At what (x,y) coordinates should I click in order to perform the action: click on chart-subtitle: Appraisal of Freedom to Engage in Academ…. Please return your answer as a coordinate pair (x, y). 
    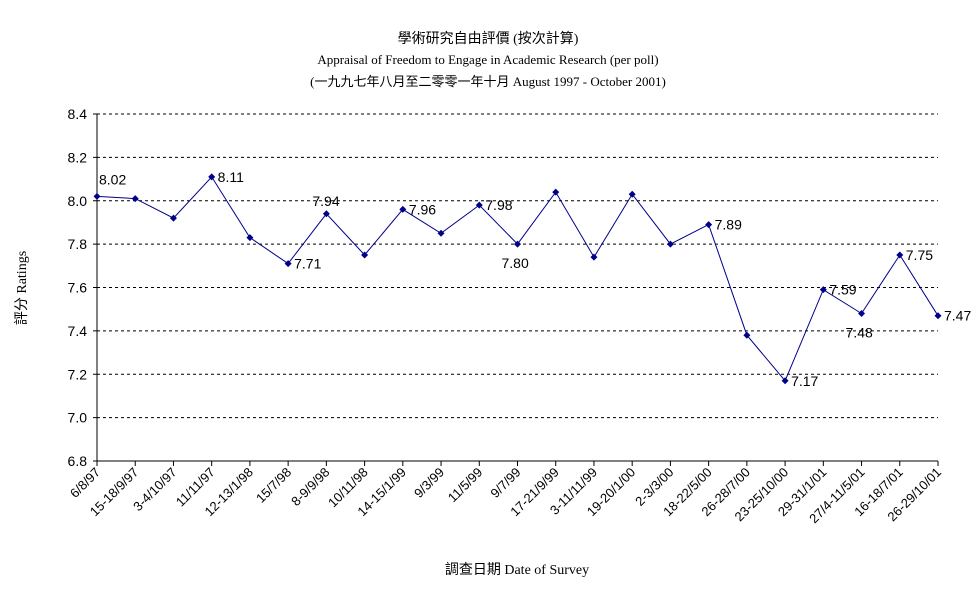
    Looking at the image, I should click on (487, 59).